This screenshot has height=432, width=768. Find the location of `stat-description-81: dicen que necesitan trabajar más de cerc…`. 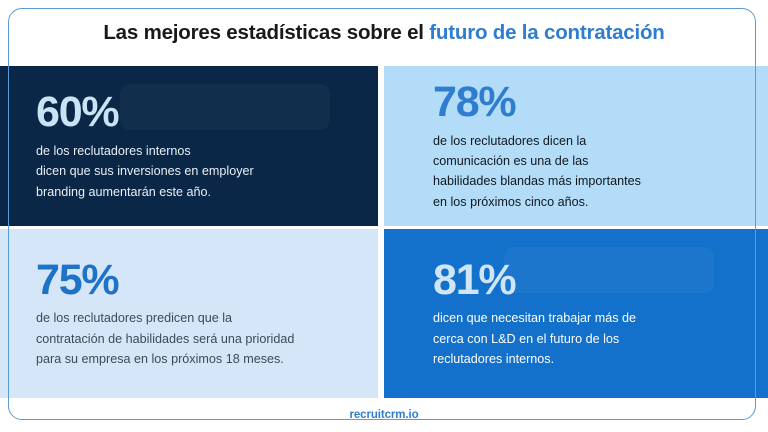

stat-description-81: dicen que necesitan trabajar más de cerc… is located at coordinates (535, 339).